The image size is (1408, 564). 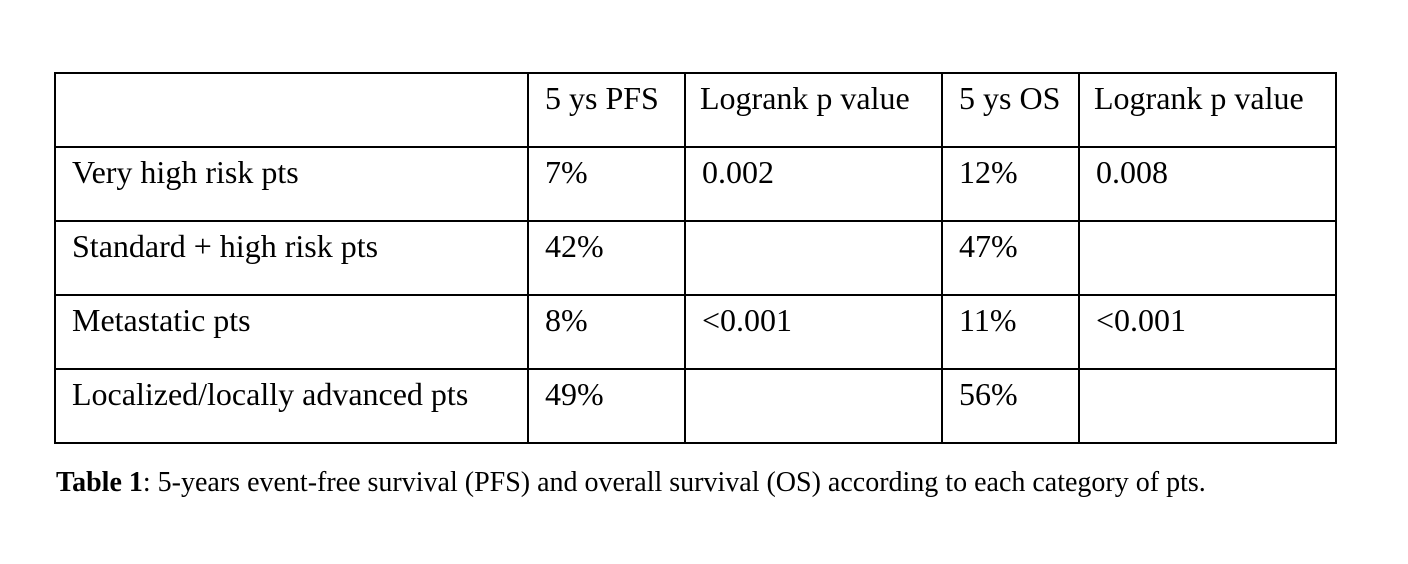 I want to click on pfs-cell: 8%, so click(x=606, y=332).